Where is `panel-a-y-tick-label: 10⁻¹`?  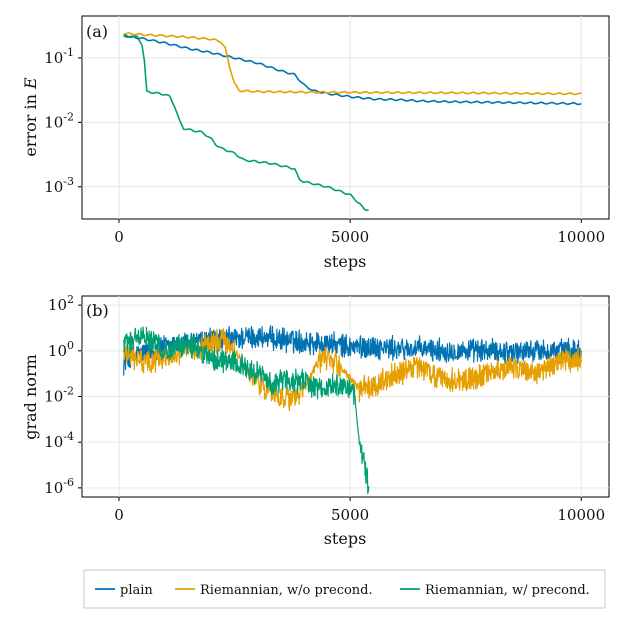
panel-a-y-tick-label: 10⁻¹ is located at coordinates (59, 56).